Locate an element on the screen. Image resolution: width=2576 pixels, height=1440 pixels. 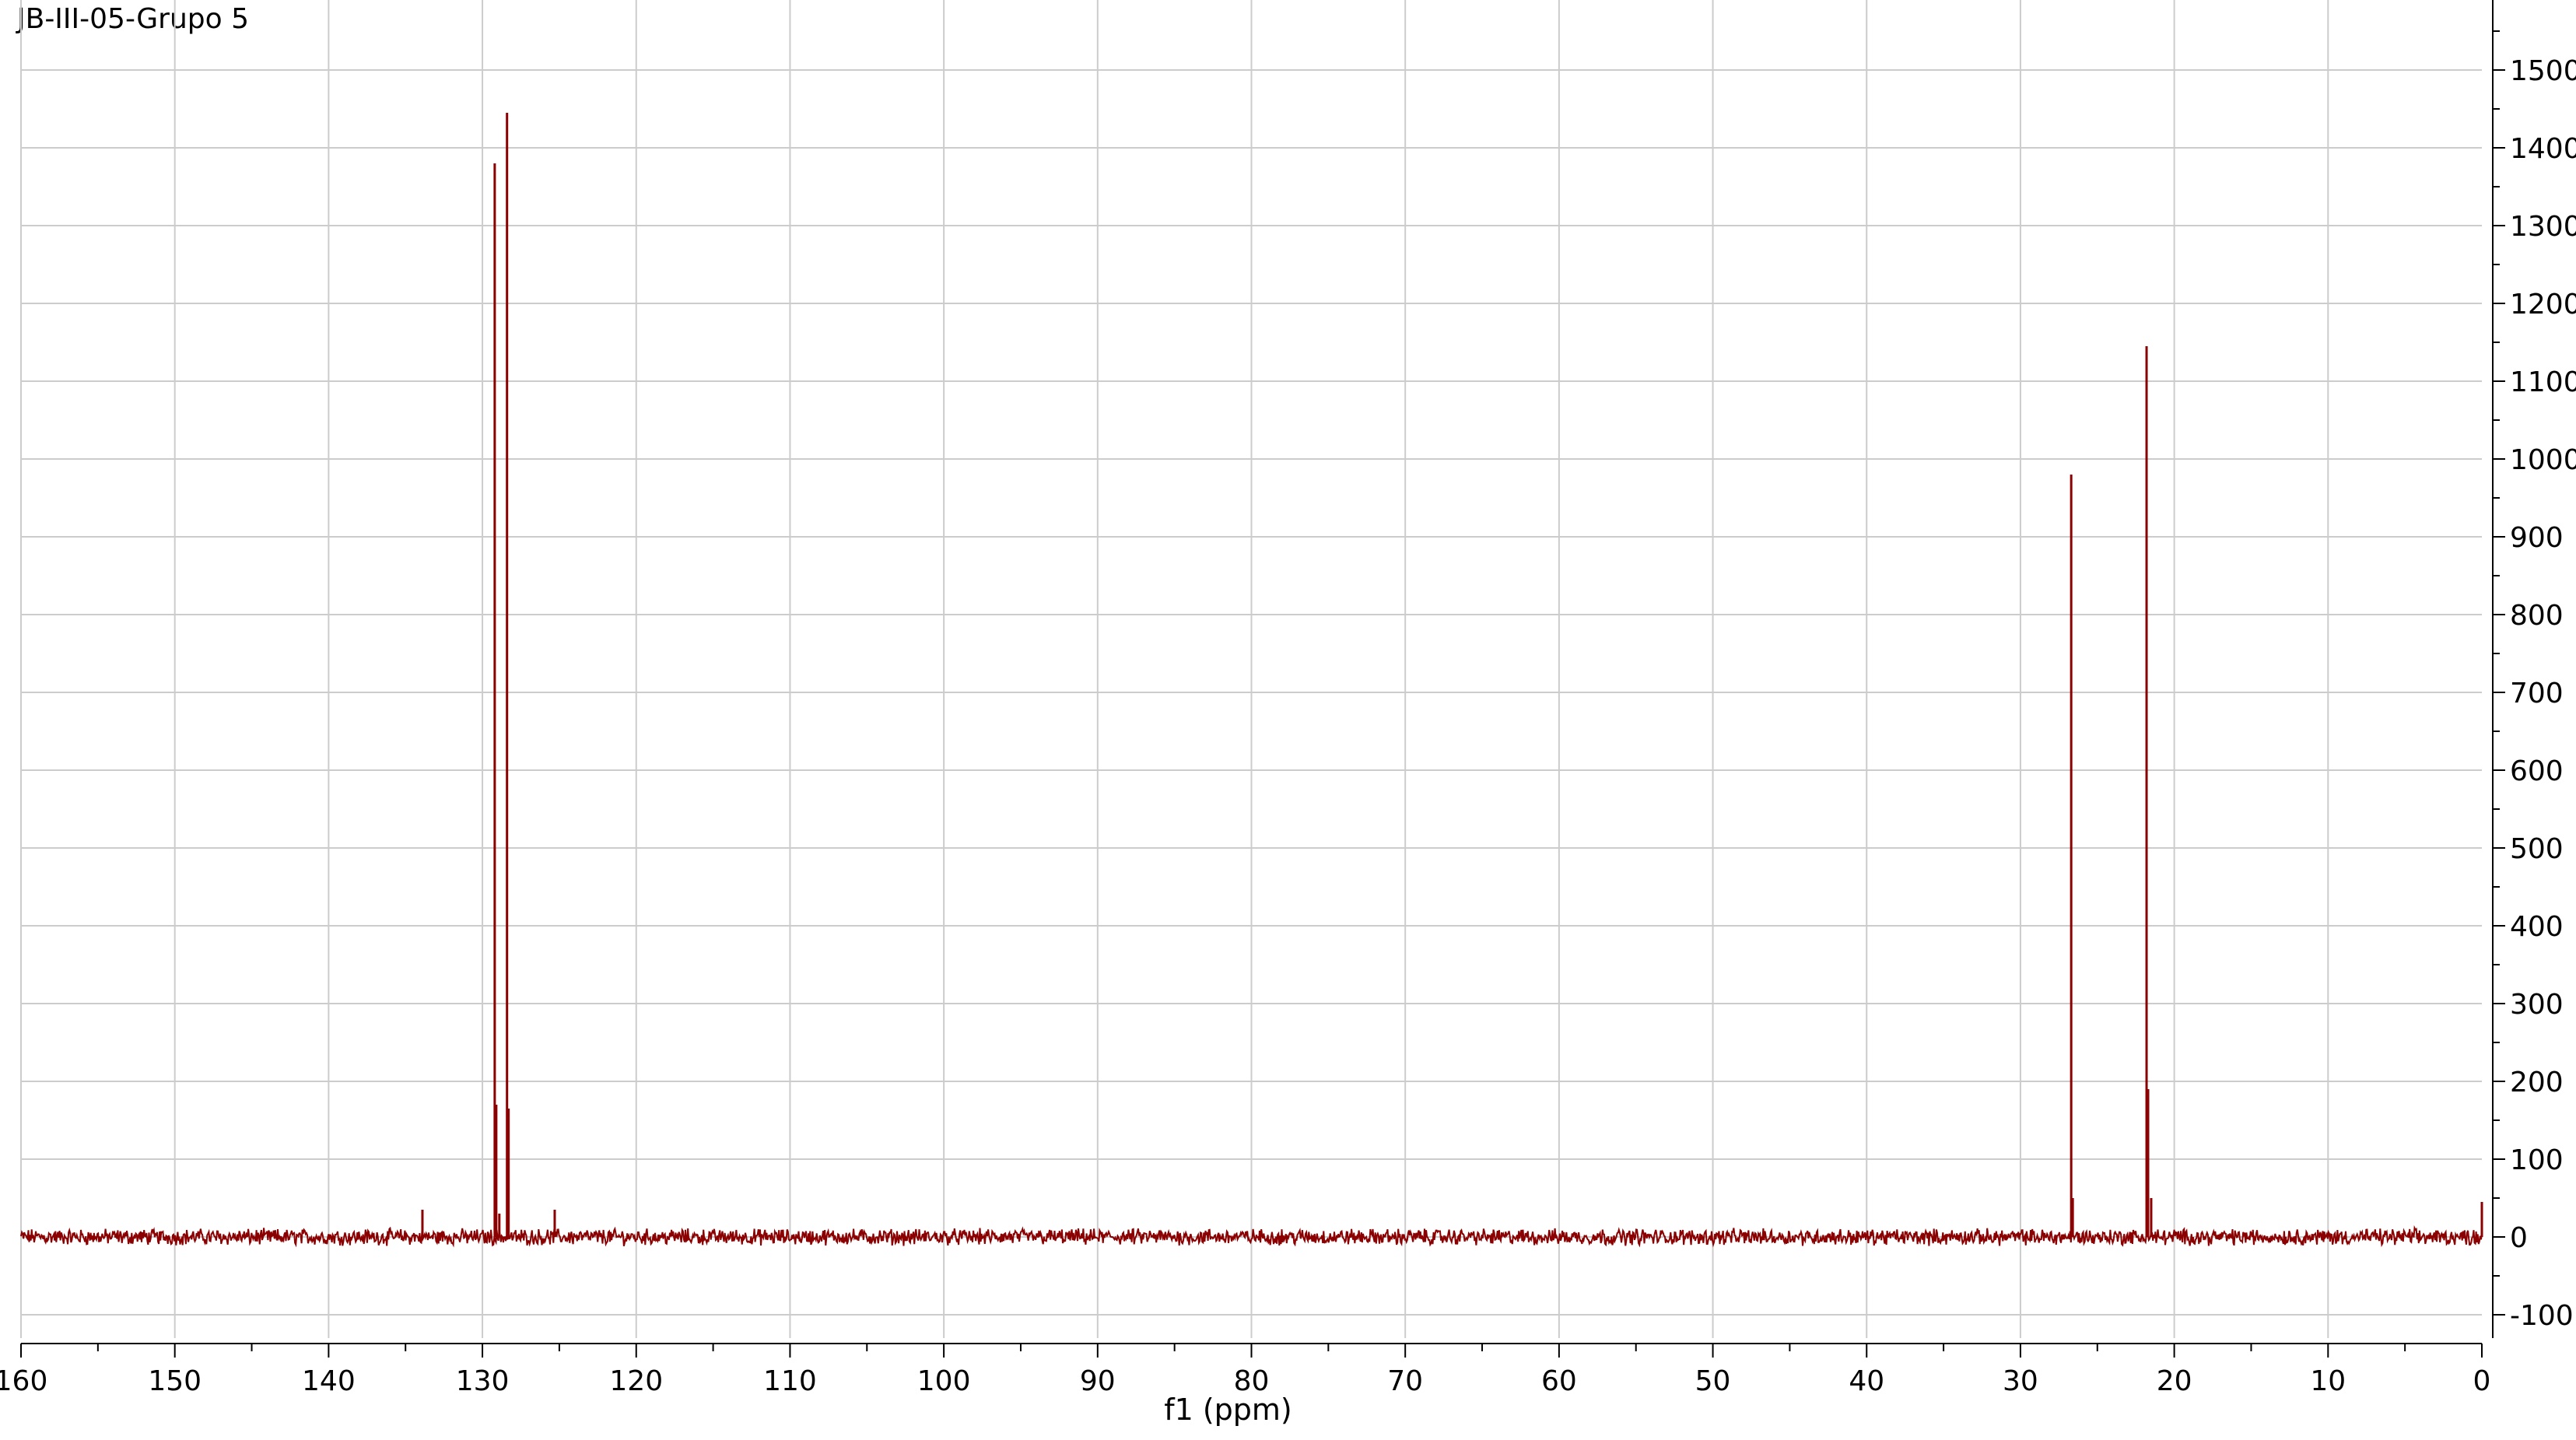
y-tick-label: 300 is located at coordinates (2537, 1005).